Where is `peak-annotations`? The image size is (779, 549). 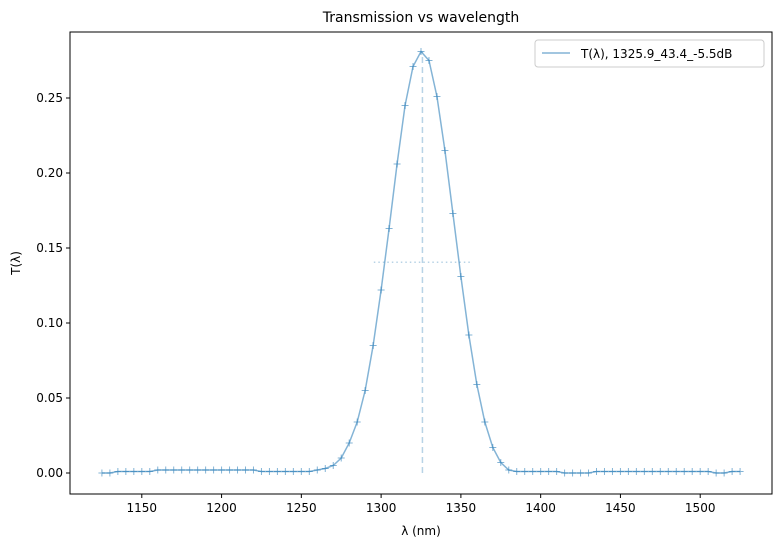
peak-annotations is located at coordinates (422, 262).